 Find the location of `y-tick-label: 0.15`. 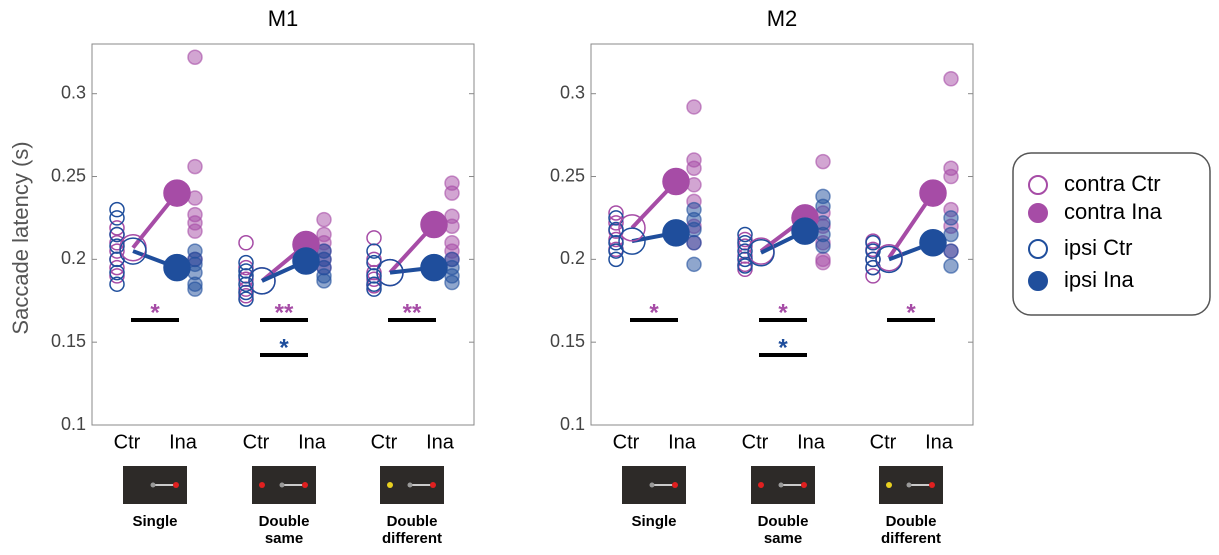

y-tick-label: 0.15 is located at coordinates (567, 341).